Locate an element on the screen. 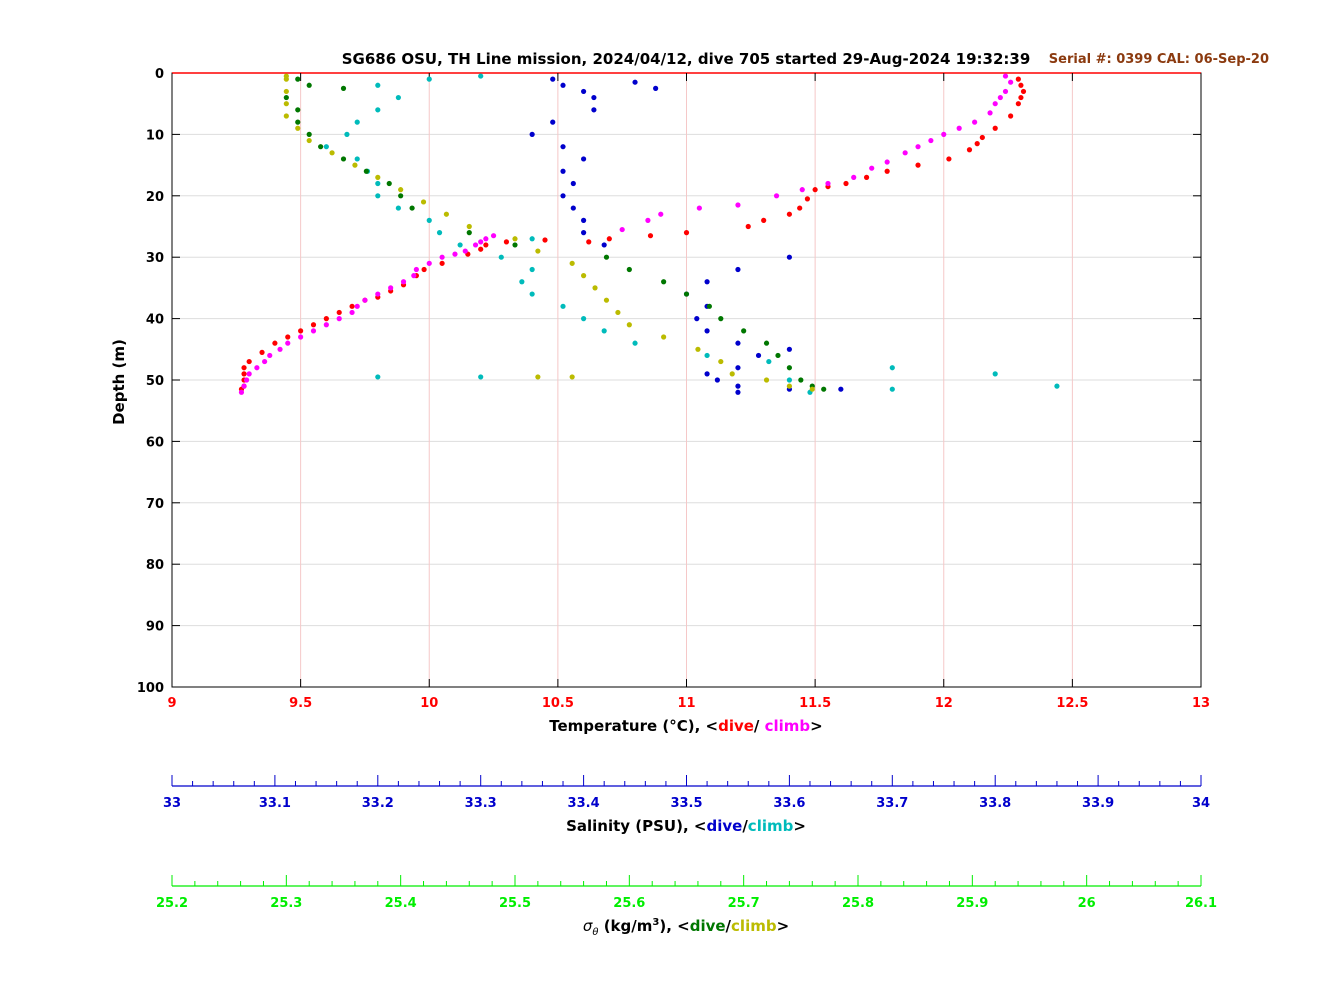 This screenshot has height=996, width=1328. density-tick-label: 25.4 is located at coordinates (401, 903).